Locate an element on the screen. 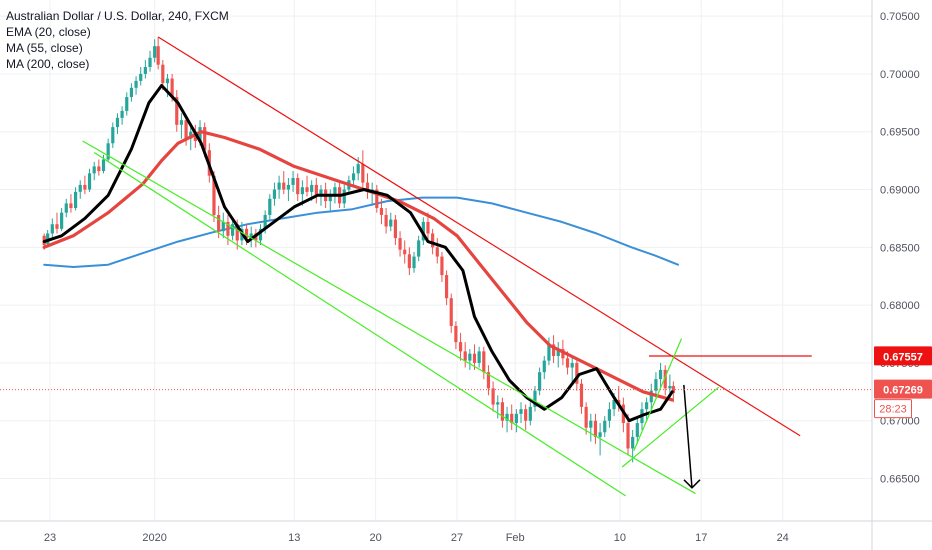  x-tick-label: Feb is located at coordinates (515, 538).